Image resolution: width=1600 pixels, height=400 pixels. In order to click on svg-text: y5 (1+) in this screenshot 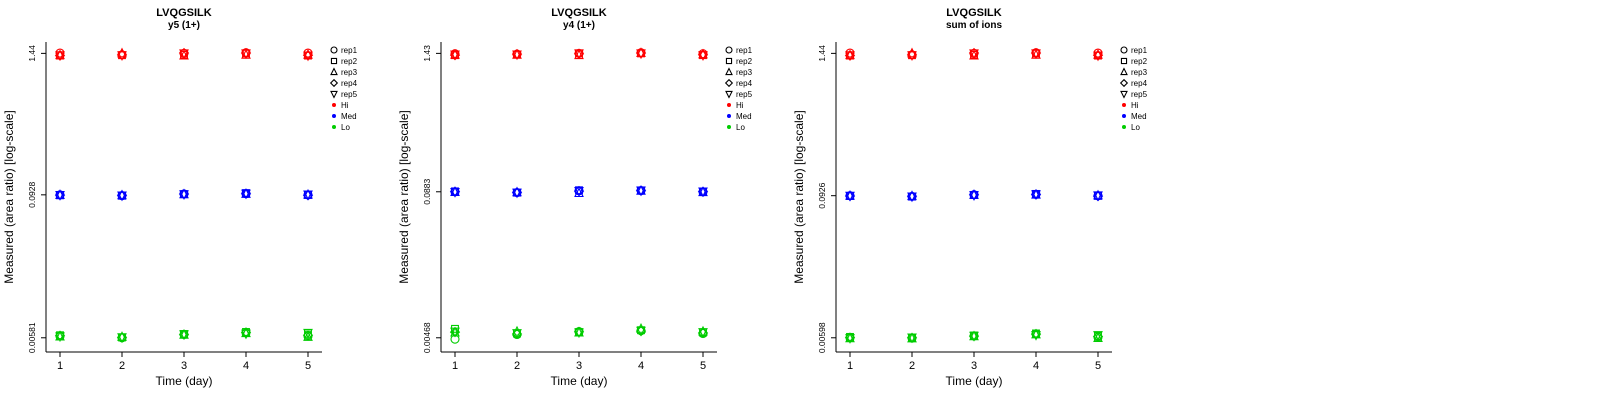, I will do `click(184, 25)`.